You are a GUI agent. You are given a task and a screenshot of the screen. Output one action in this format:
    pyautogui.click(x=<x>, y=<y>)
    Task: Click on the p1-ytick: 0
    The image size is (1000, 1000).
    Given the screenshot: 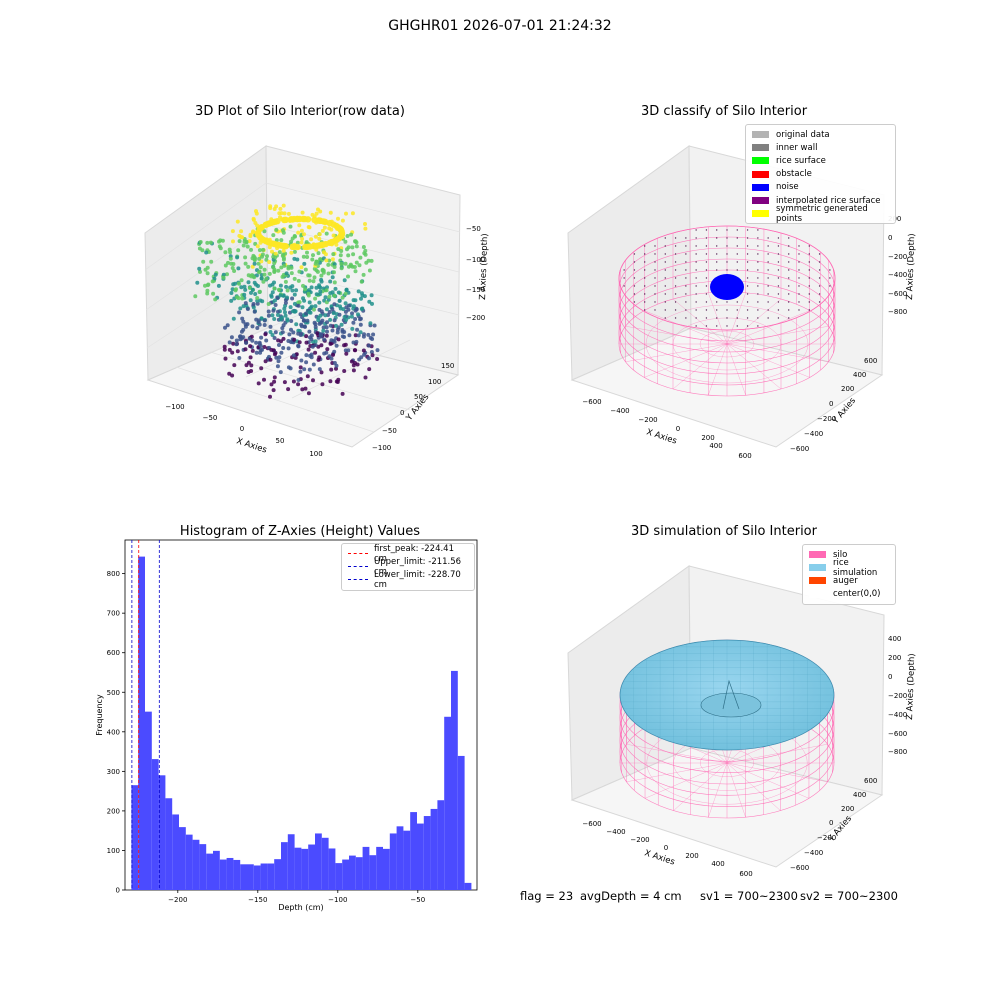 What is the action you would take?
    pyautogui.click(x=402, y=413)
    